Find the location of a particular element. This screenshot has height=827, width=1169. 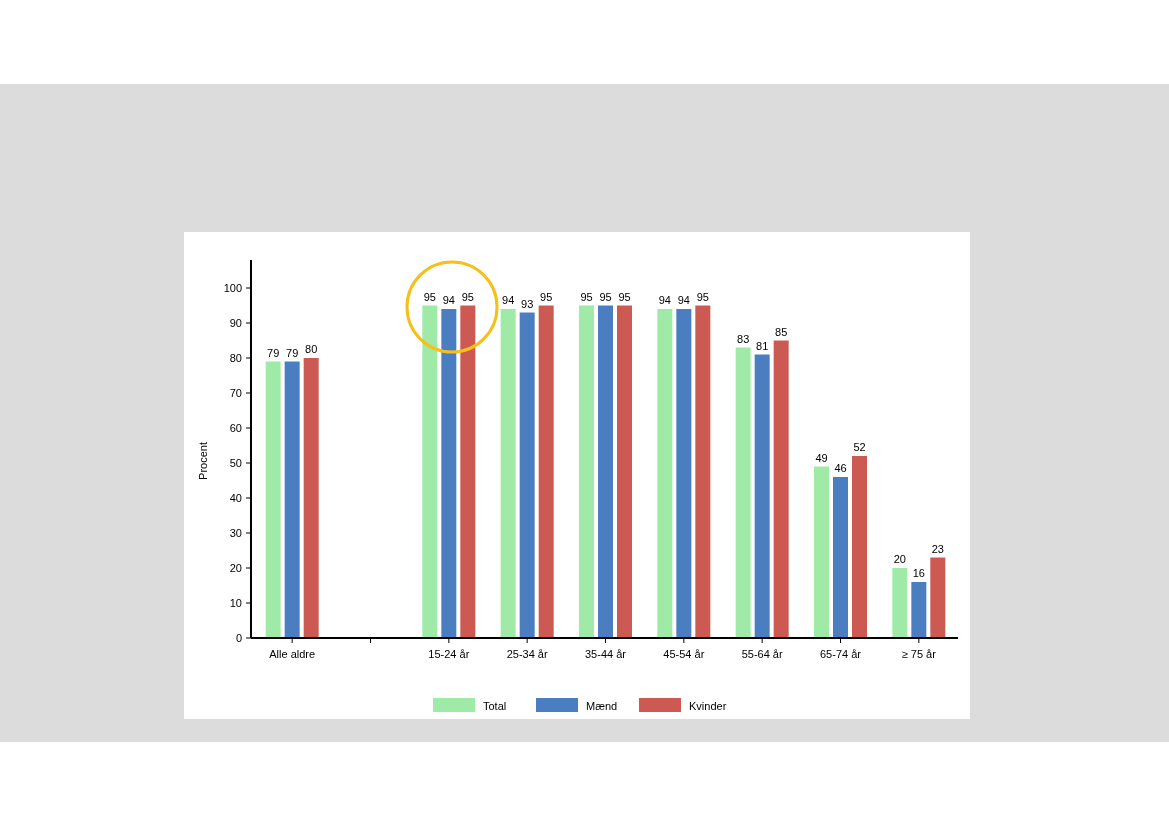

x-tick-label: 35-44 år is located at coordinates (606, 654).